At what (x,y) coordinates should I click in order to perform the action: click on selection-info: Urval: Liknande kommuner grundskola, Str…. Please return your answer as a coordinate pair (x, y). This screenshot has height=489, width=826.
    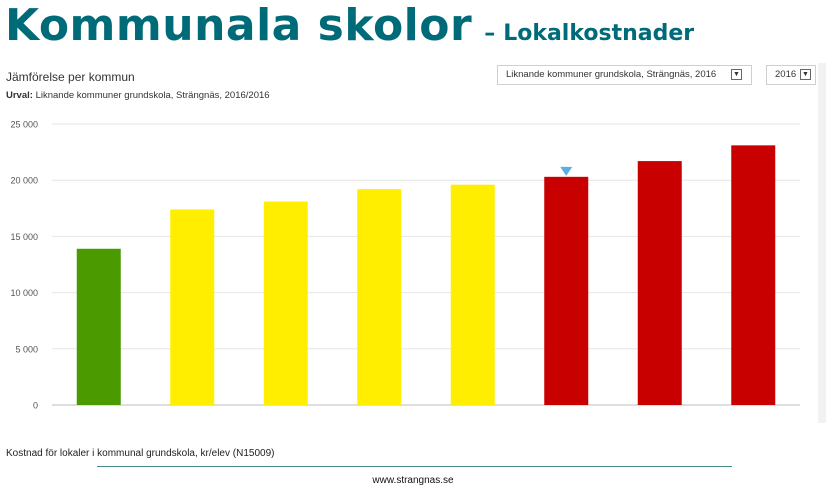
    Looking at the image, I should click on (138, 95).